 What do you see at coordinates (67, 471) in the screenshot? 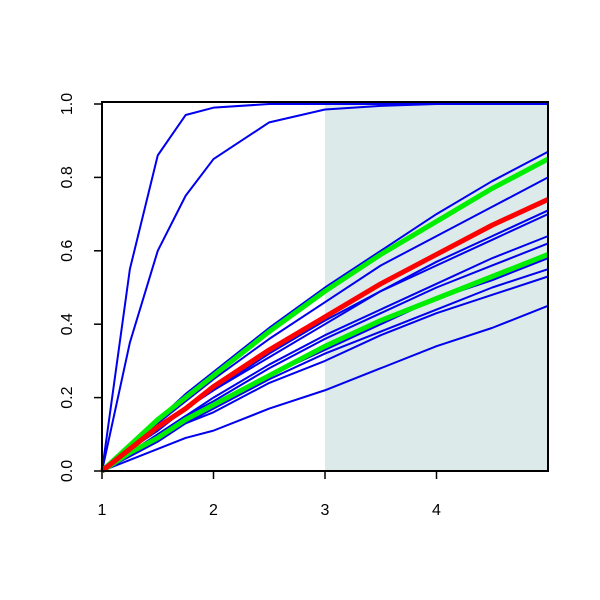
I see `y-tick-label: 0.0` at bounding box center [67, 471].